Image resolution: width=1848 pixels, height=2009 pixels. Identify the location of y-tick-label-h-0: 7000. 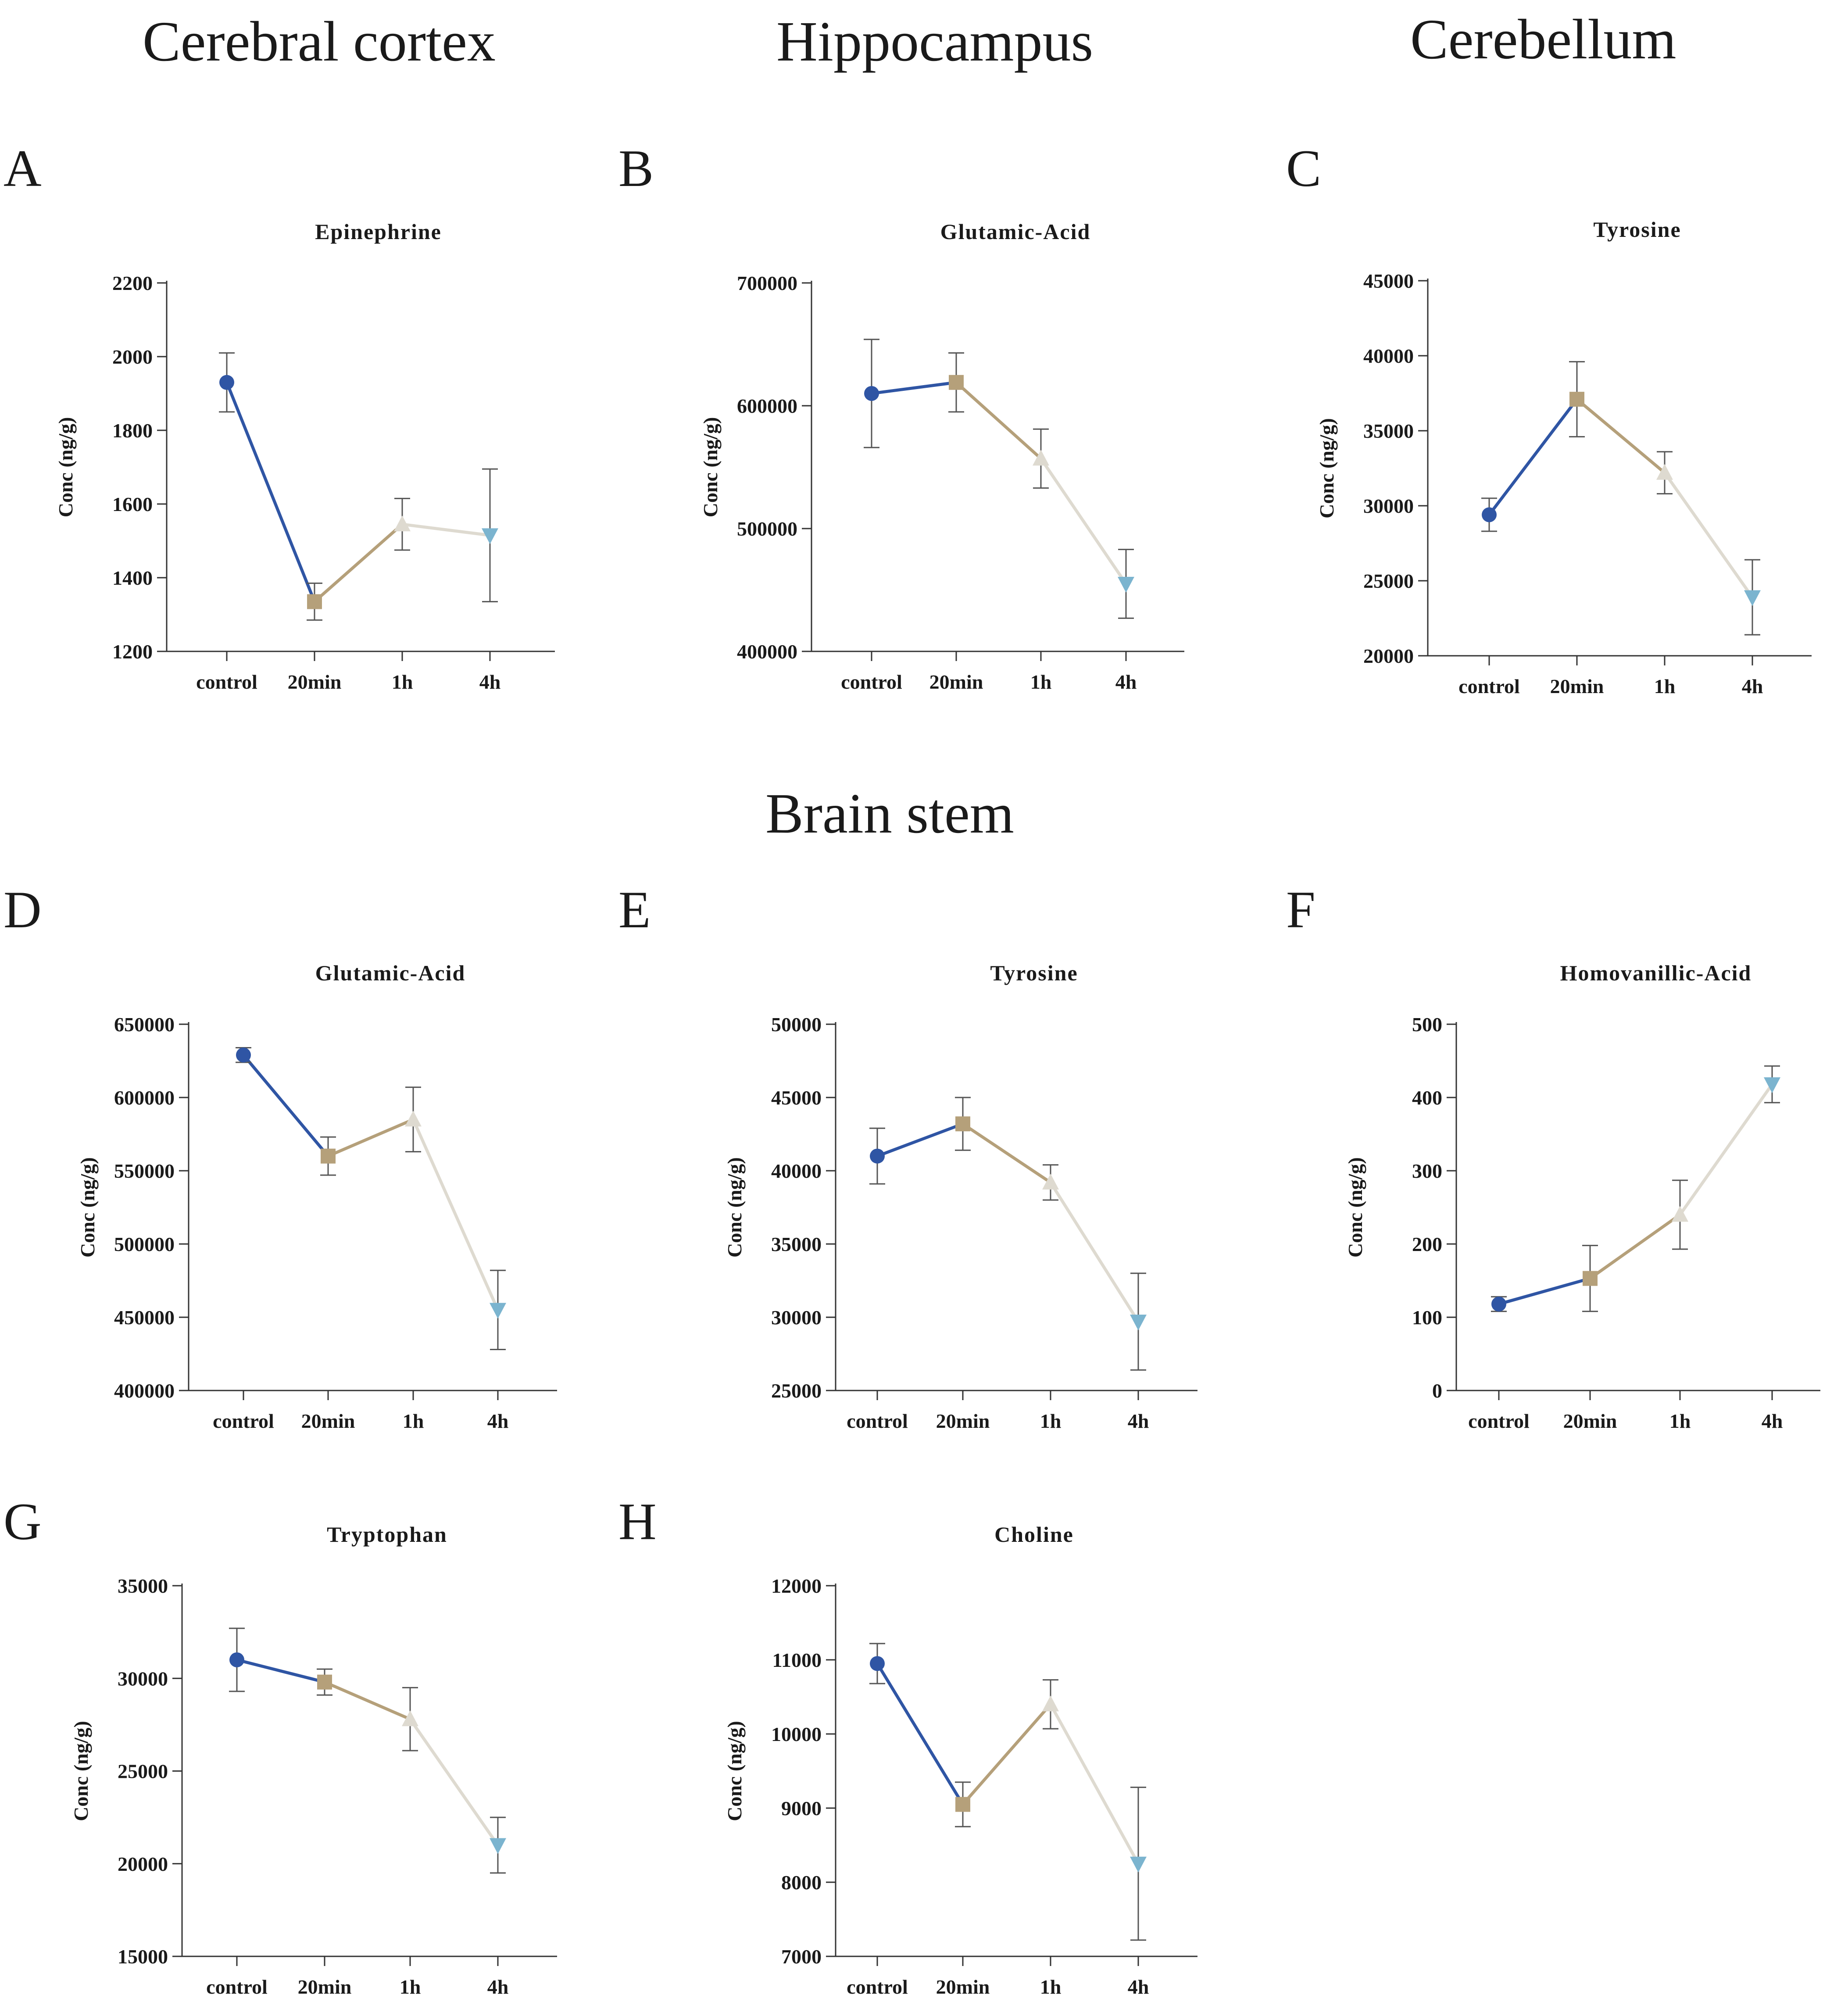
(801, 1956).